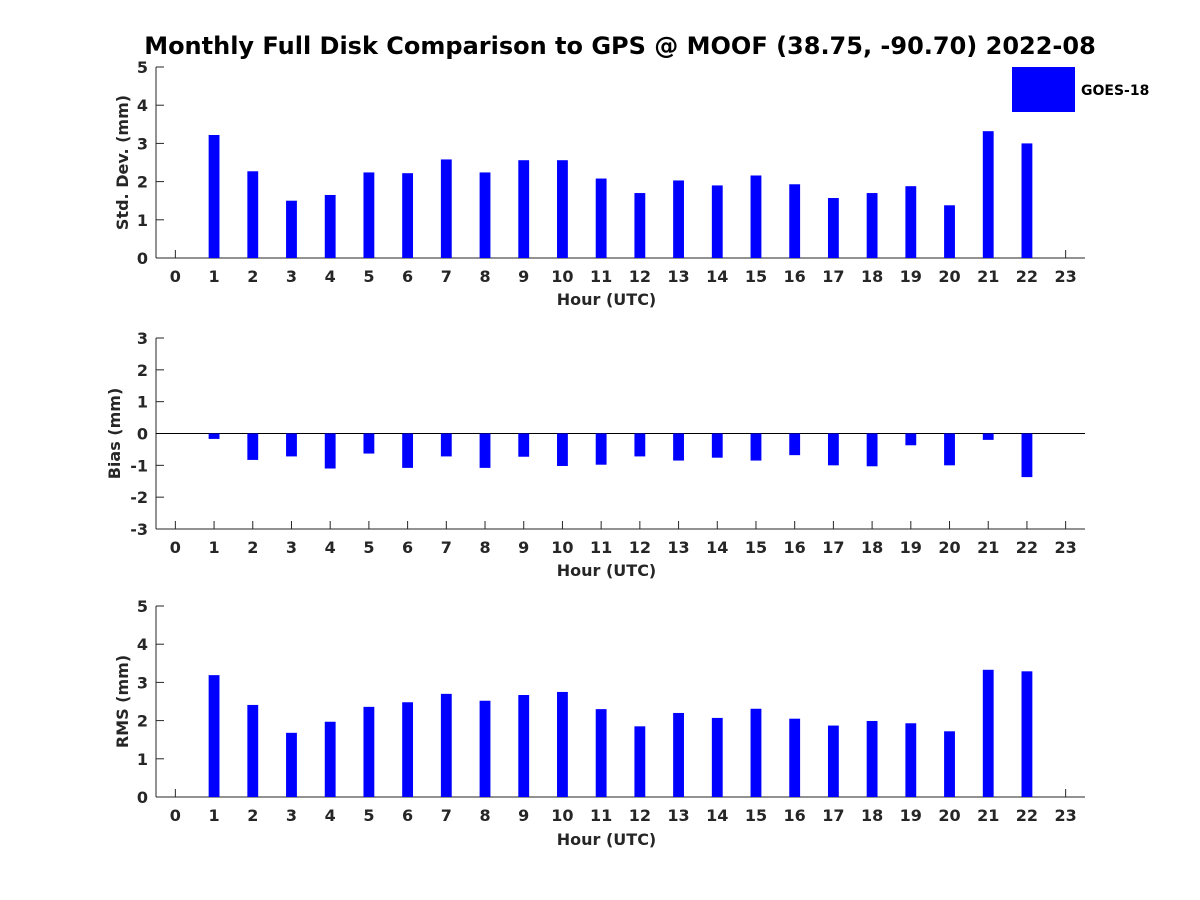 The height and width of the screenshot is (900, 1200). I want to click on y-axis-label: Std. Dev. (mm), so click(122, 162).